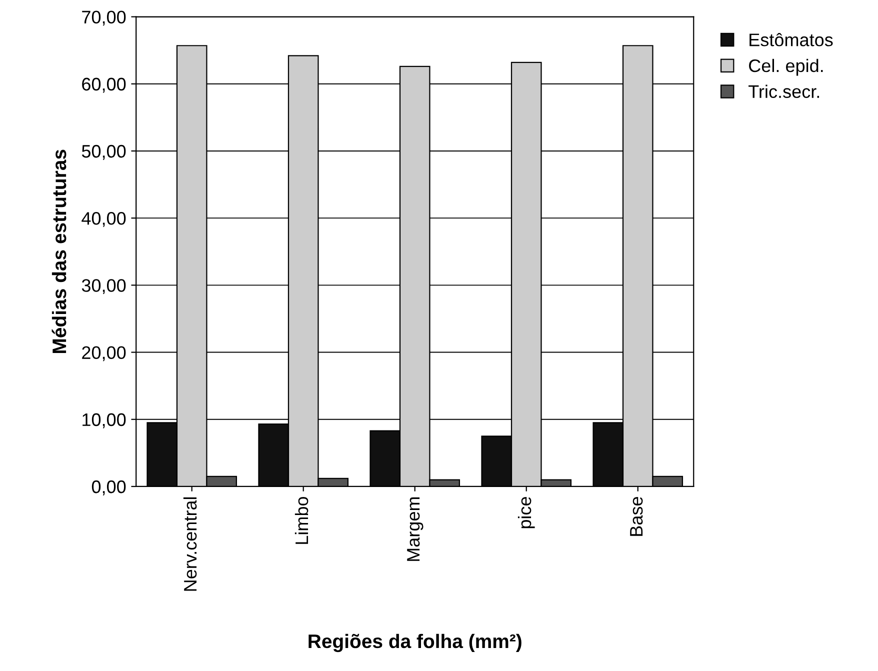 The image size is (878, 671). I want to click on y-tick-label: 40,00, so click(104, 219).